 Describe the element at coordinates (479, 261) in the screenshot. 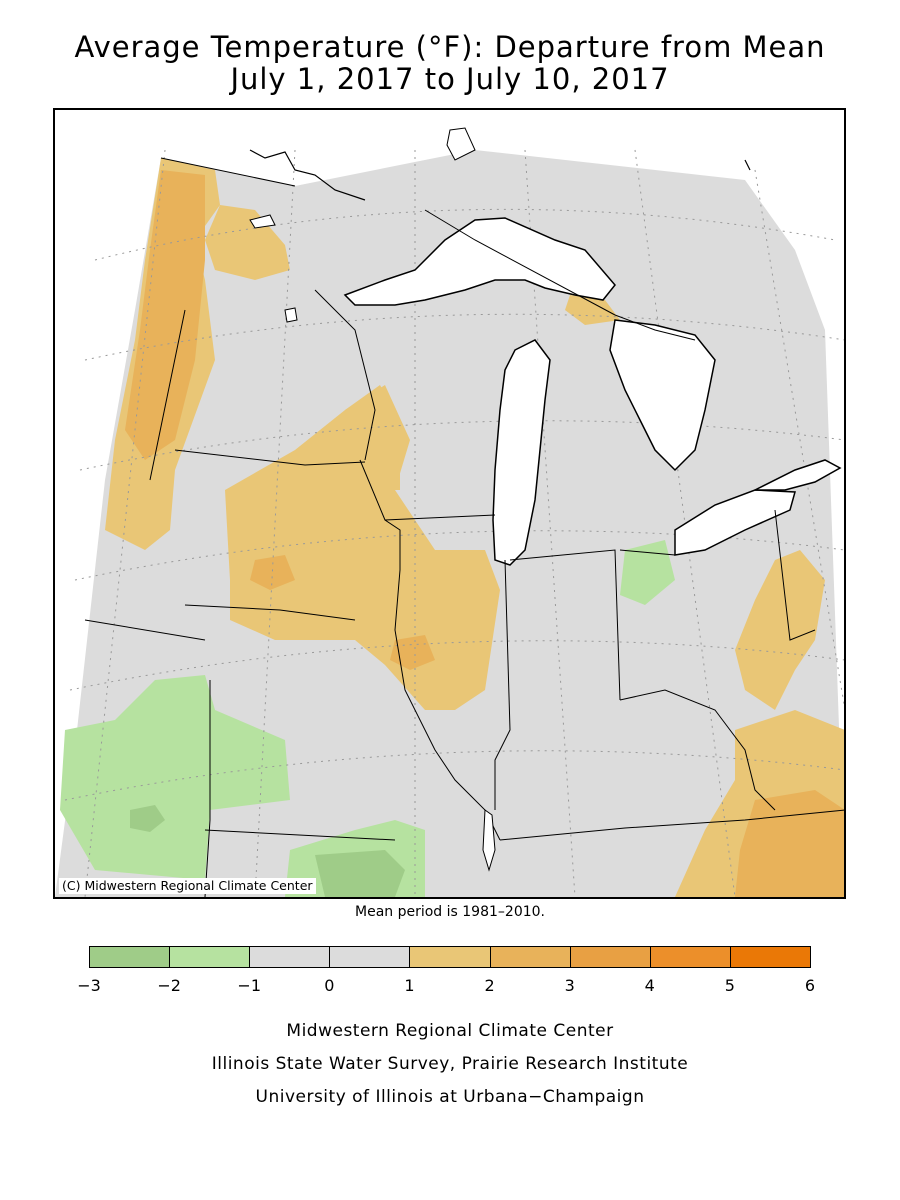

I see `lake-superior` at that location.